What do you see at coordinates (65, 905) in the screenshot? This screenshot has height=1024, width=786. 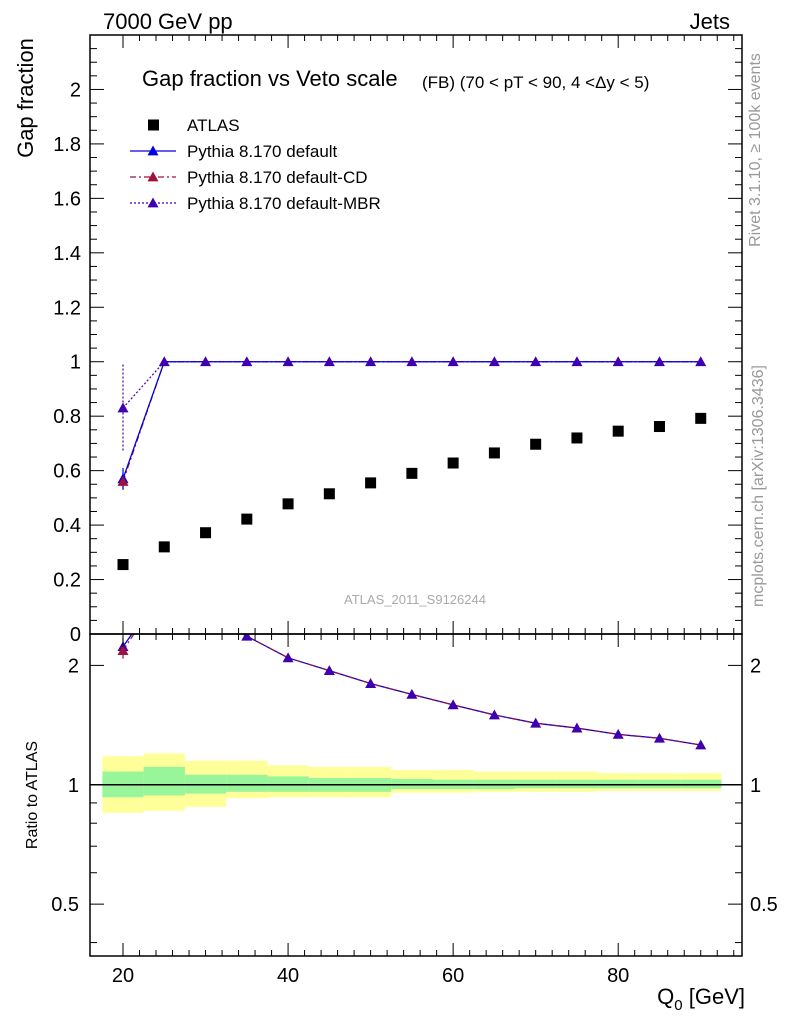 I see `ratio-tick-label-left: 0.5` at bounding box center [65, 905].